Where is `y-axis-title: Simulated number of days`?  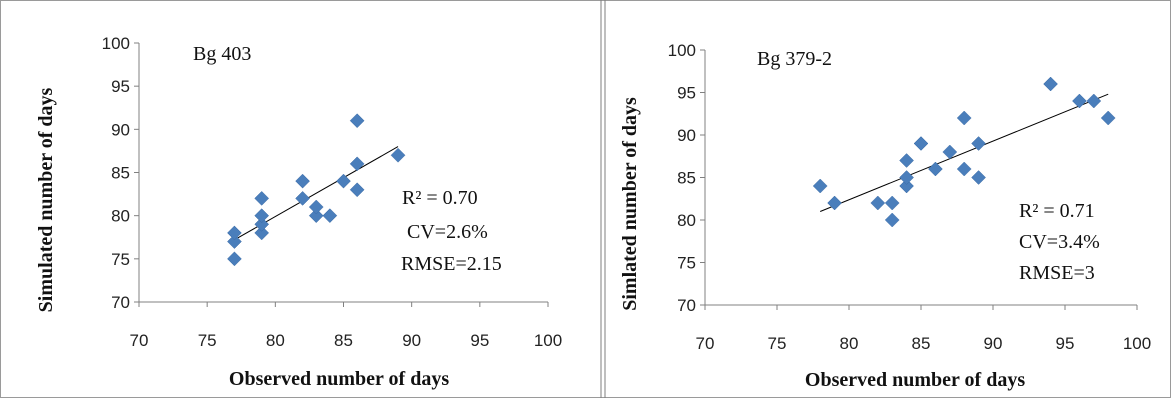 y-axis-title: Simulated number of days is located at coordinates (46, 199).